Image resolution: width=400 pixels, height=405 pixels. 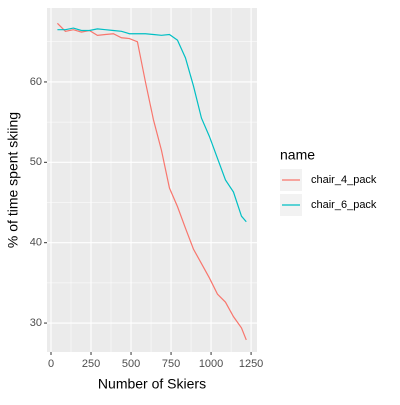 What do you see at coordinates (51, 364) in the screenshot?
I see `x-tick-label: 0` at bounding box center [51, 364].